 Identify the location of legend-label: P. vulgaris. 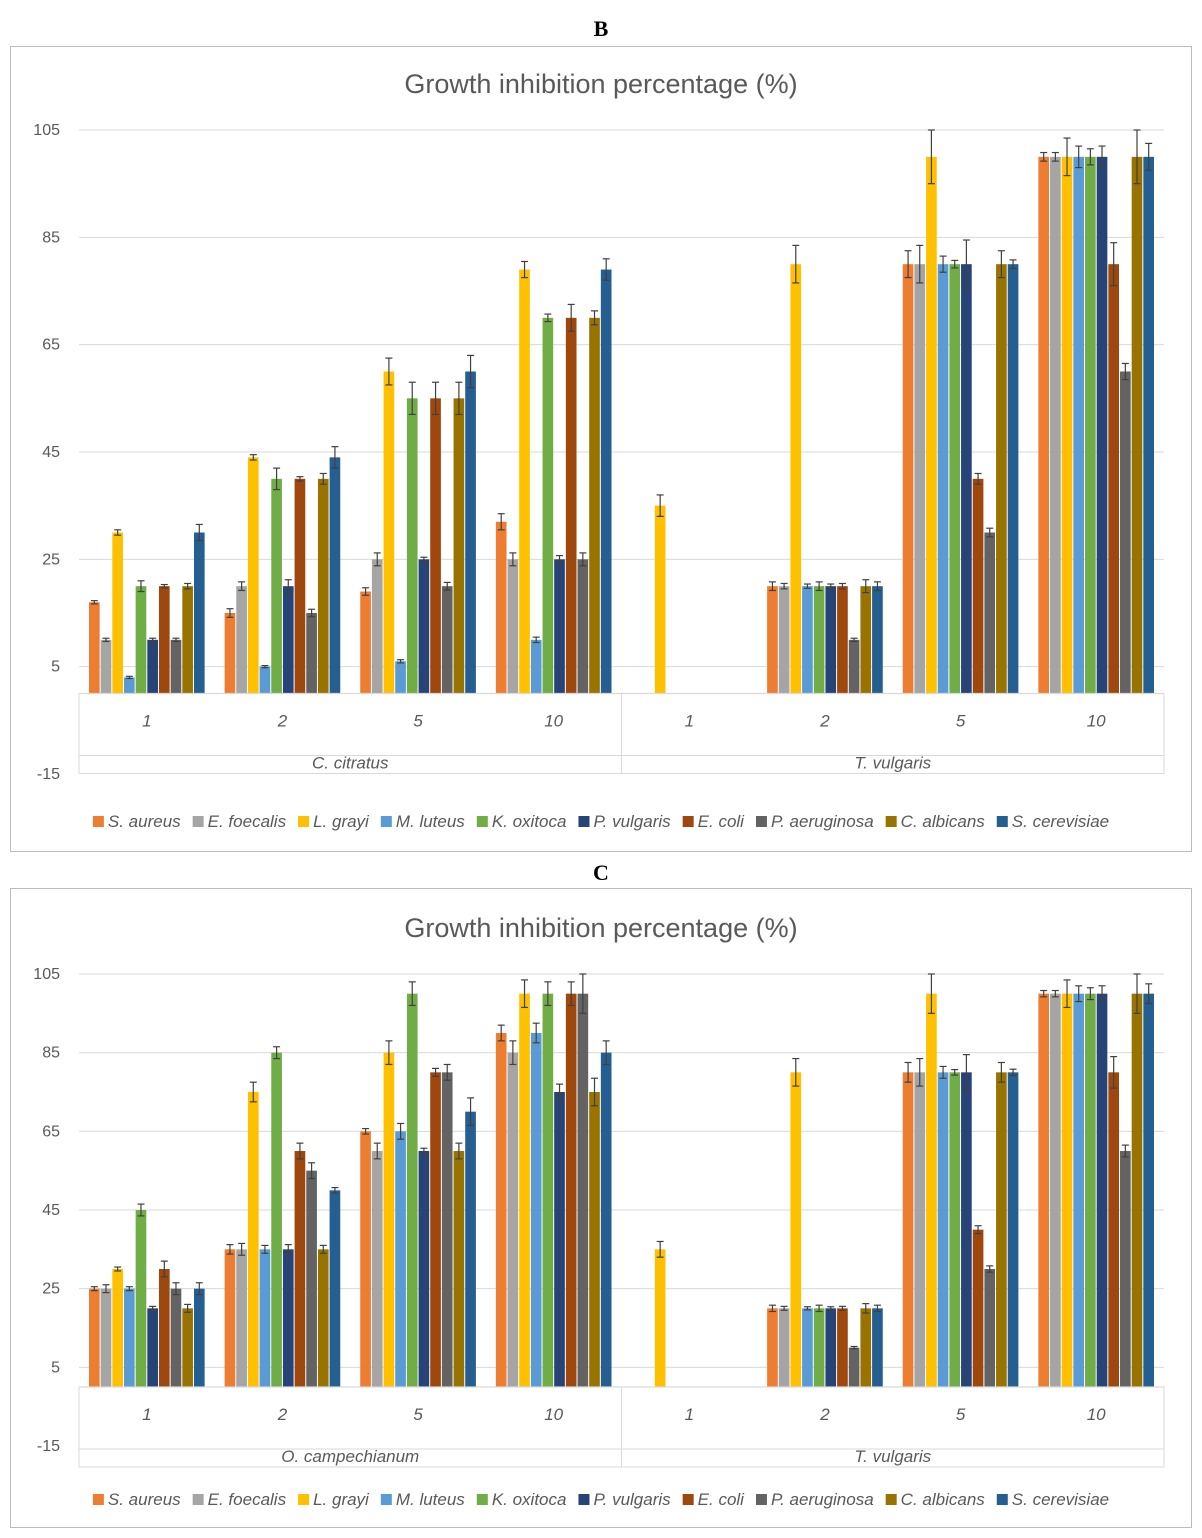
(632, 821).